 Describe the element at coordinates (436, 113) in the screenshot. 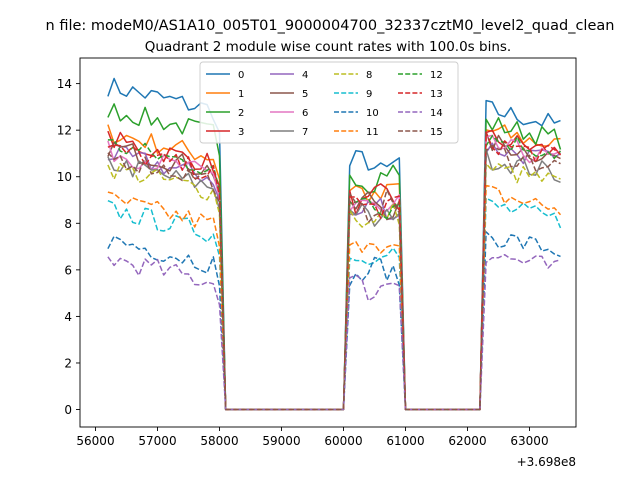

I see `legend-label-14: 14` at that location.